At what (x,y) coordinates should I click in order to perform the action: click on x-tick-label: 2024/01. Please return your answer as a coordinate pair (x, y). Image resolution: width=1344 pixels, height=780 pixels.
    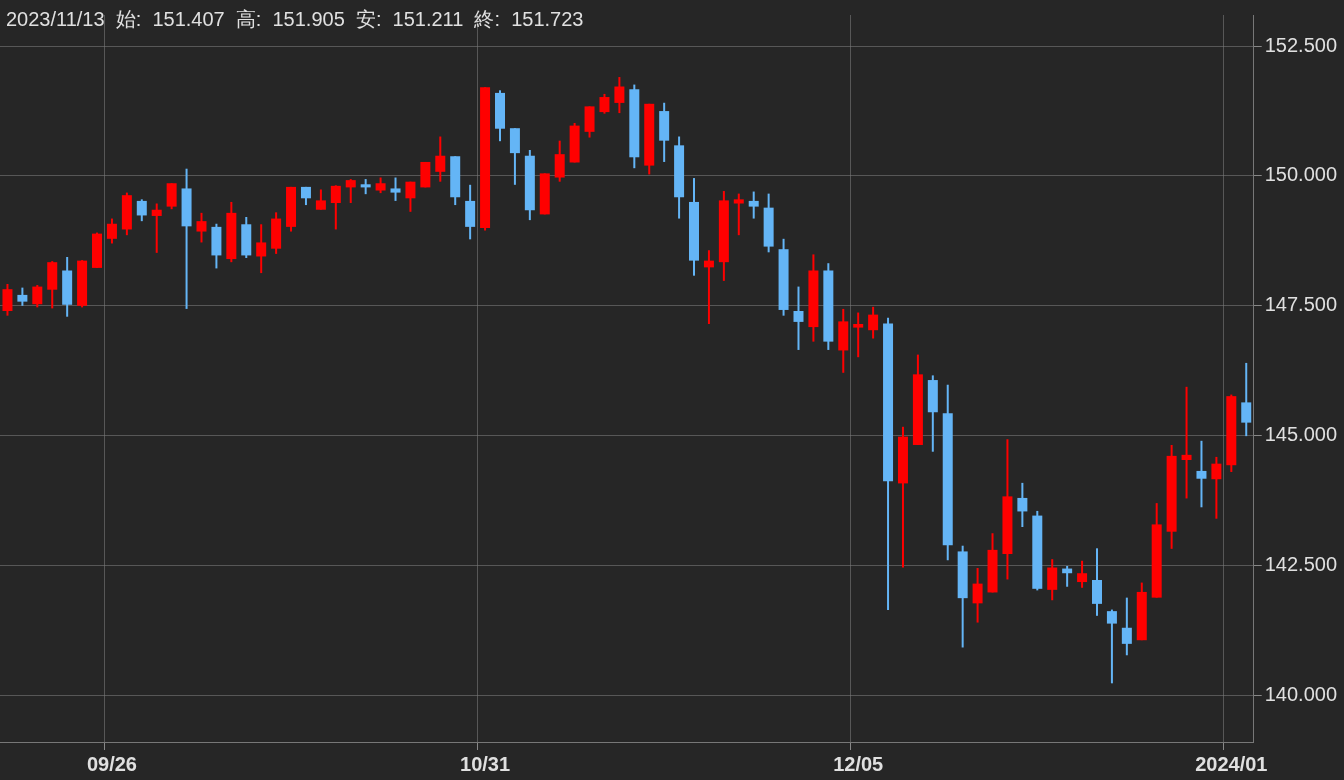
    Looking at the image, I should click on (1231, 763).